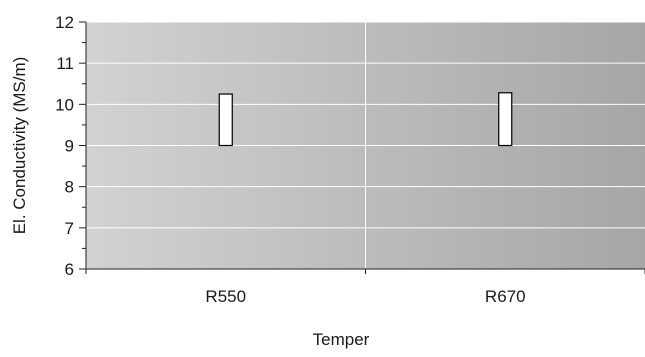 Image resolution: width=645 pixels, height=357 pixels. Describe the element at coordinates (341, 339) in the screenshot. I see `x-axis-label: Temper` at that location.